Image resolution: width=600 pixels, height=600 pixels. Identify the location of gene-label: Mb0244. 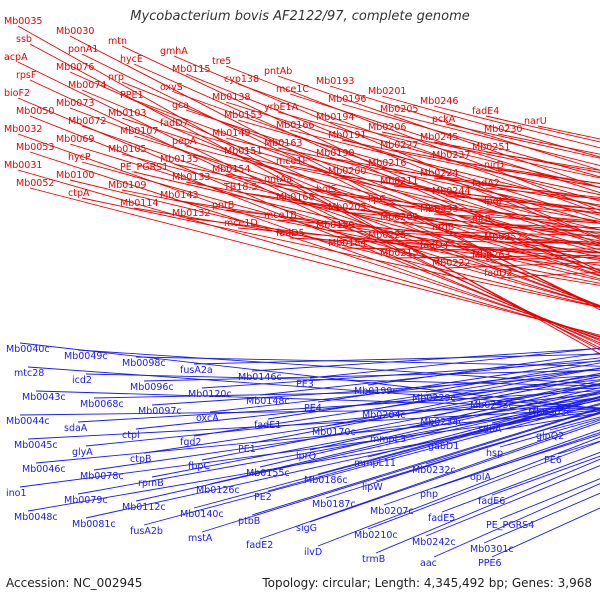
(451, 191).